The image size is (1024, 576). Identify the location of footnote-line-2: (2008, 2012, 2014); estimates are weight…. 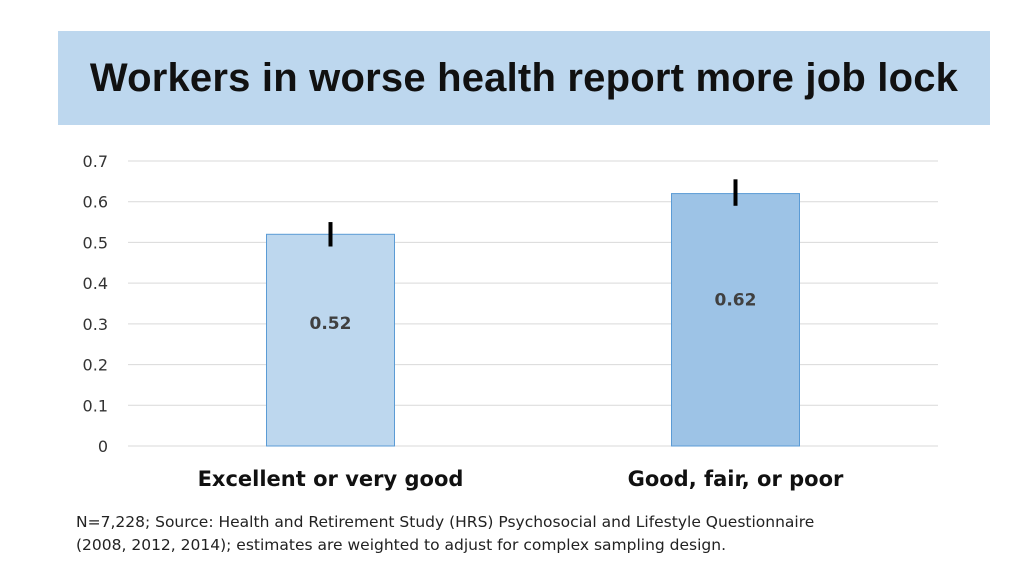
(401, 545).